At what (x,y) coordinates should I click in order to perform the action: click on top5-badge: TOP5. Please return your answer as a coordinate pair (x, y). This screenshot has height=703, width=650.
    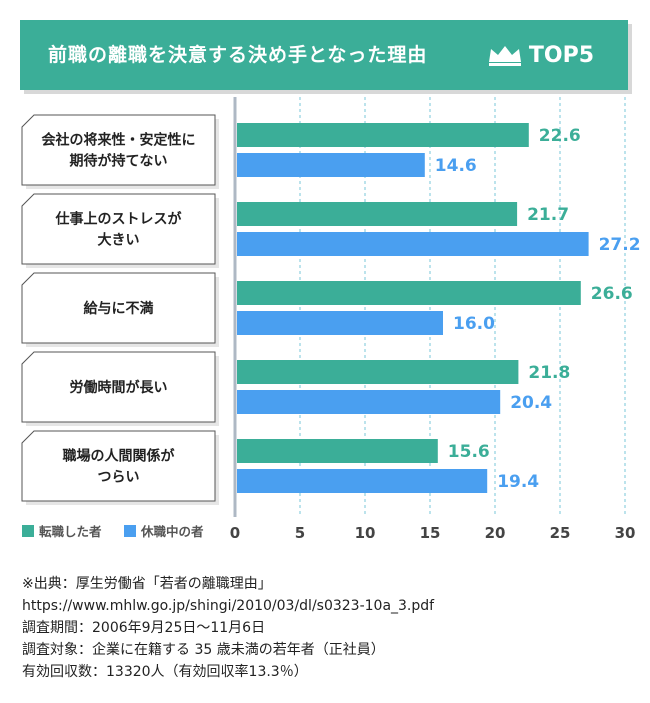
    Looking at the image, I should click on (540, 55).